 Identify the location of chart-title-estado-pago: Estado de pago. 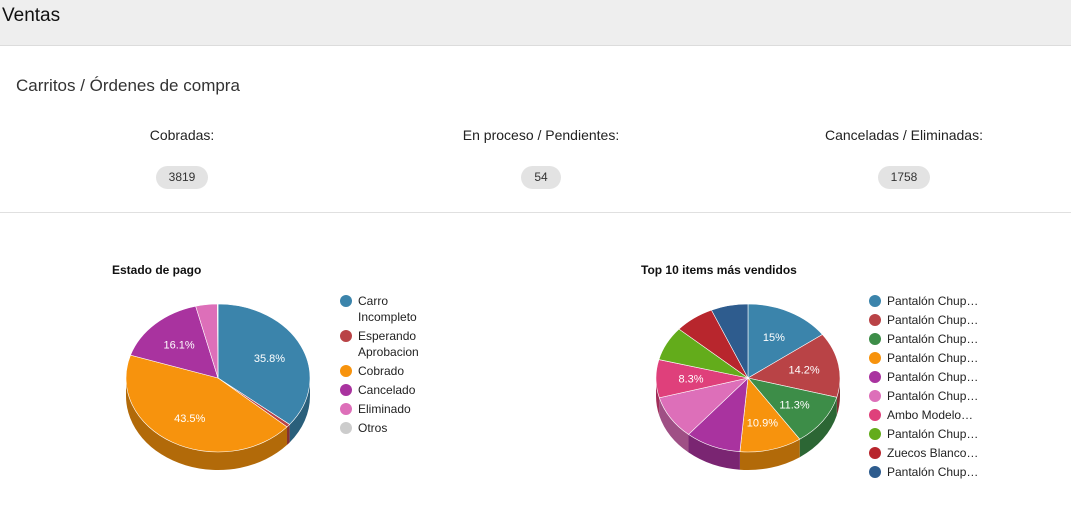
(157, 270).